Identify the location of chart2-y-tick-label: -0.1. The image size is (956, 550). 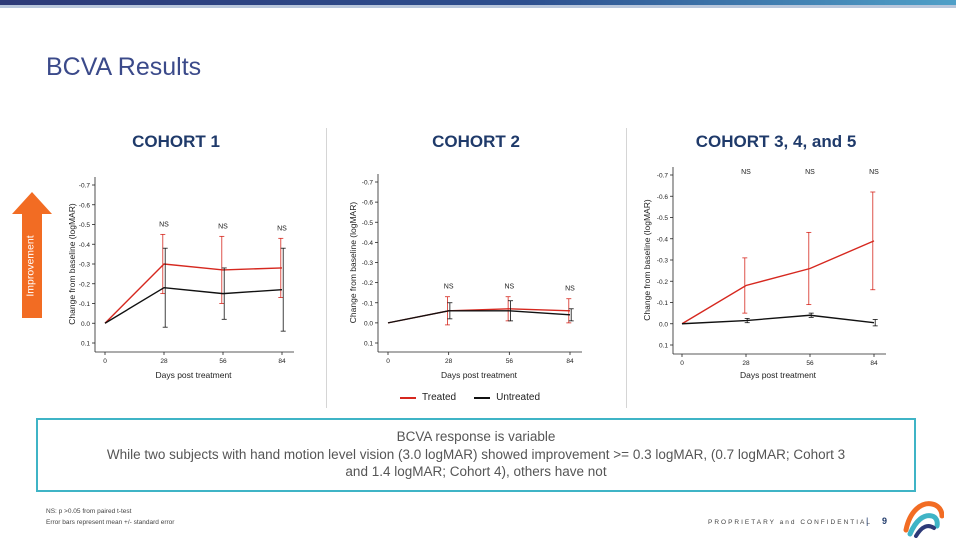
(368, 303).